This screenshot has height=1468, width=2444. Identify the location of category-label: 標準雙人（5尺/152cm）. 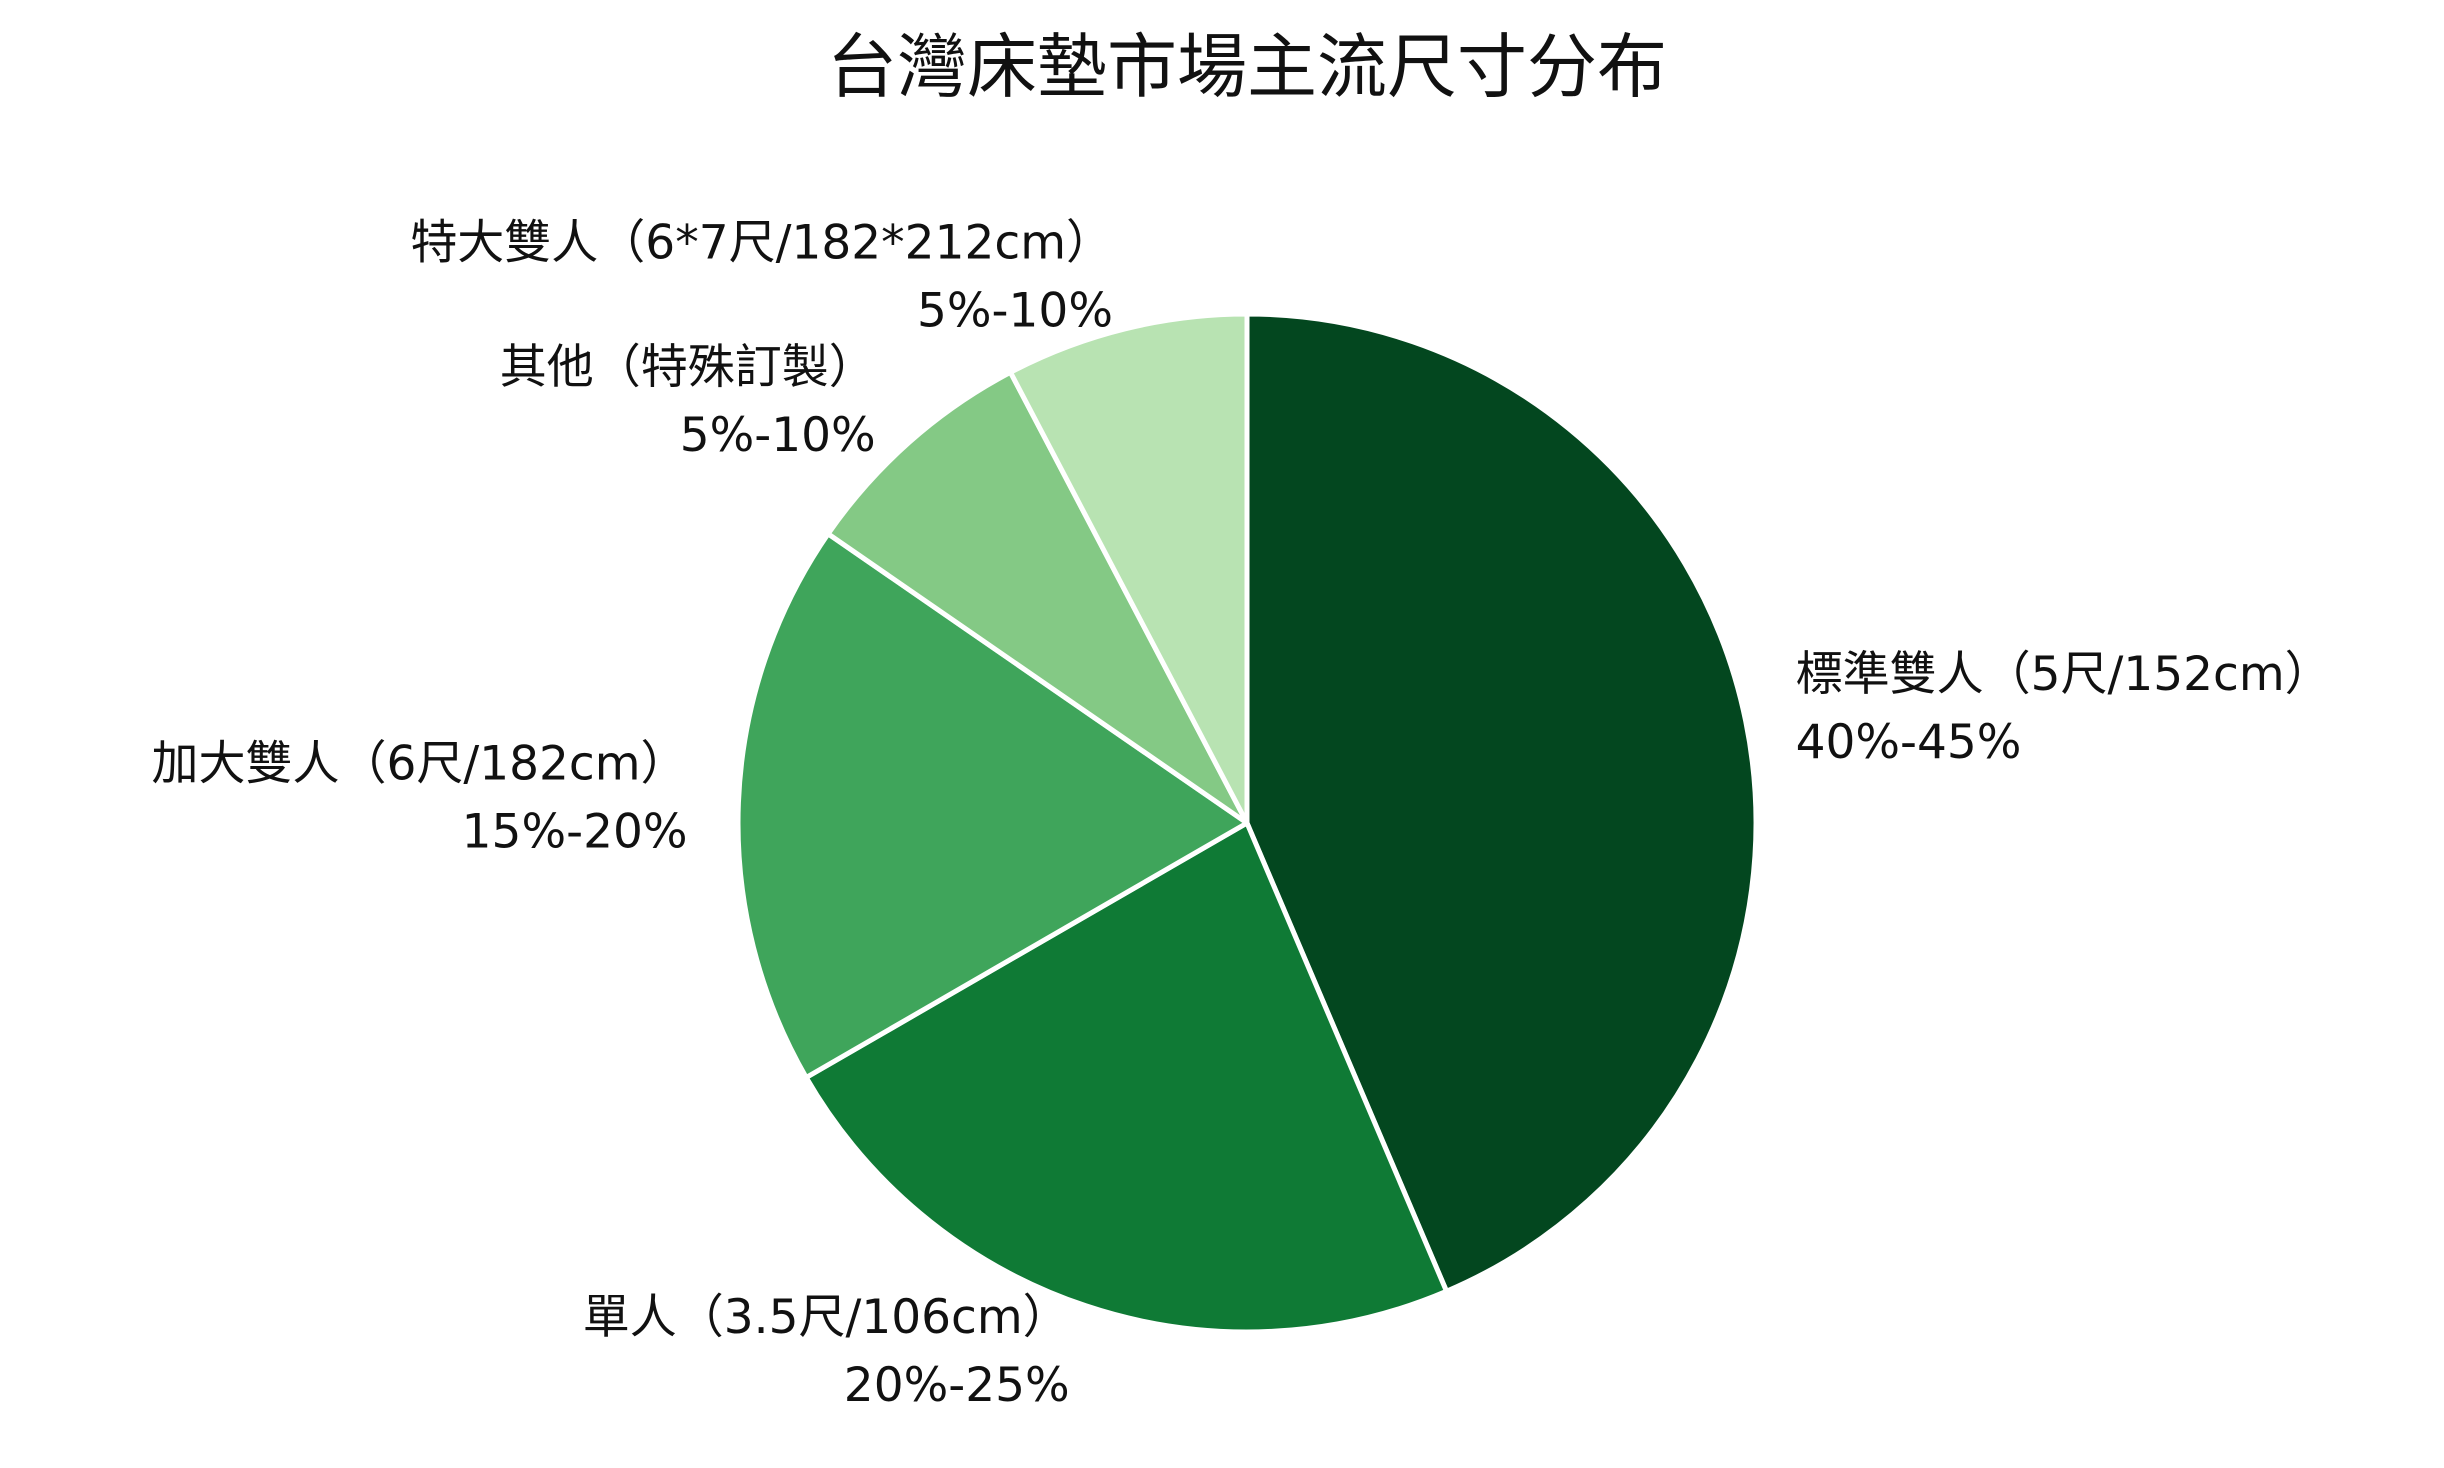
(2064, 674).